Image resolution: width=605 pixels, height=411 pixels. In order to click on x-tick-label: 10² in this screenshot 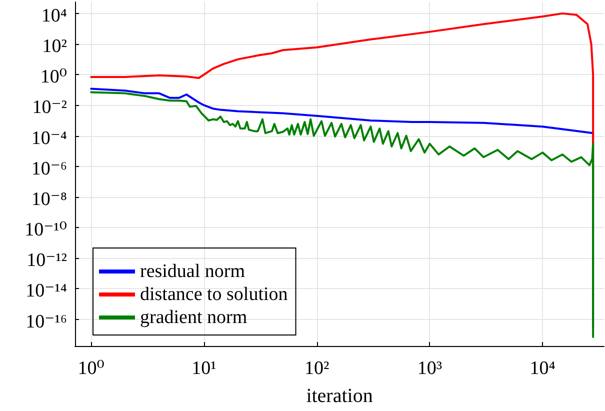, I will do `click(317, 368)`.